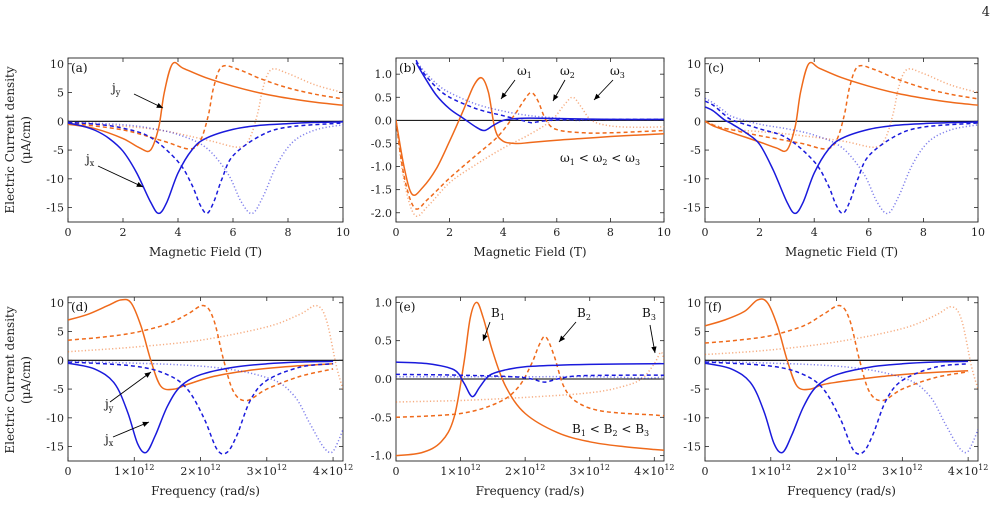 This screenshot has width=1005, height=509. Describe the element at coordinates (449, 232) in the screenshot. I see `x-tick-label: 2` at that location.